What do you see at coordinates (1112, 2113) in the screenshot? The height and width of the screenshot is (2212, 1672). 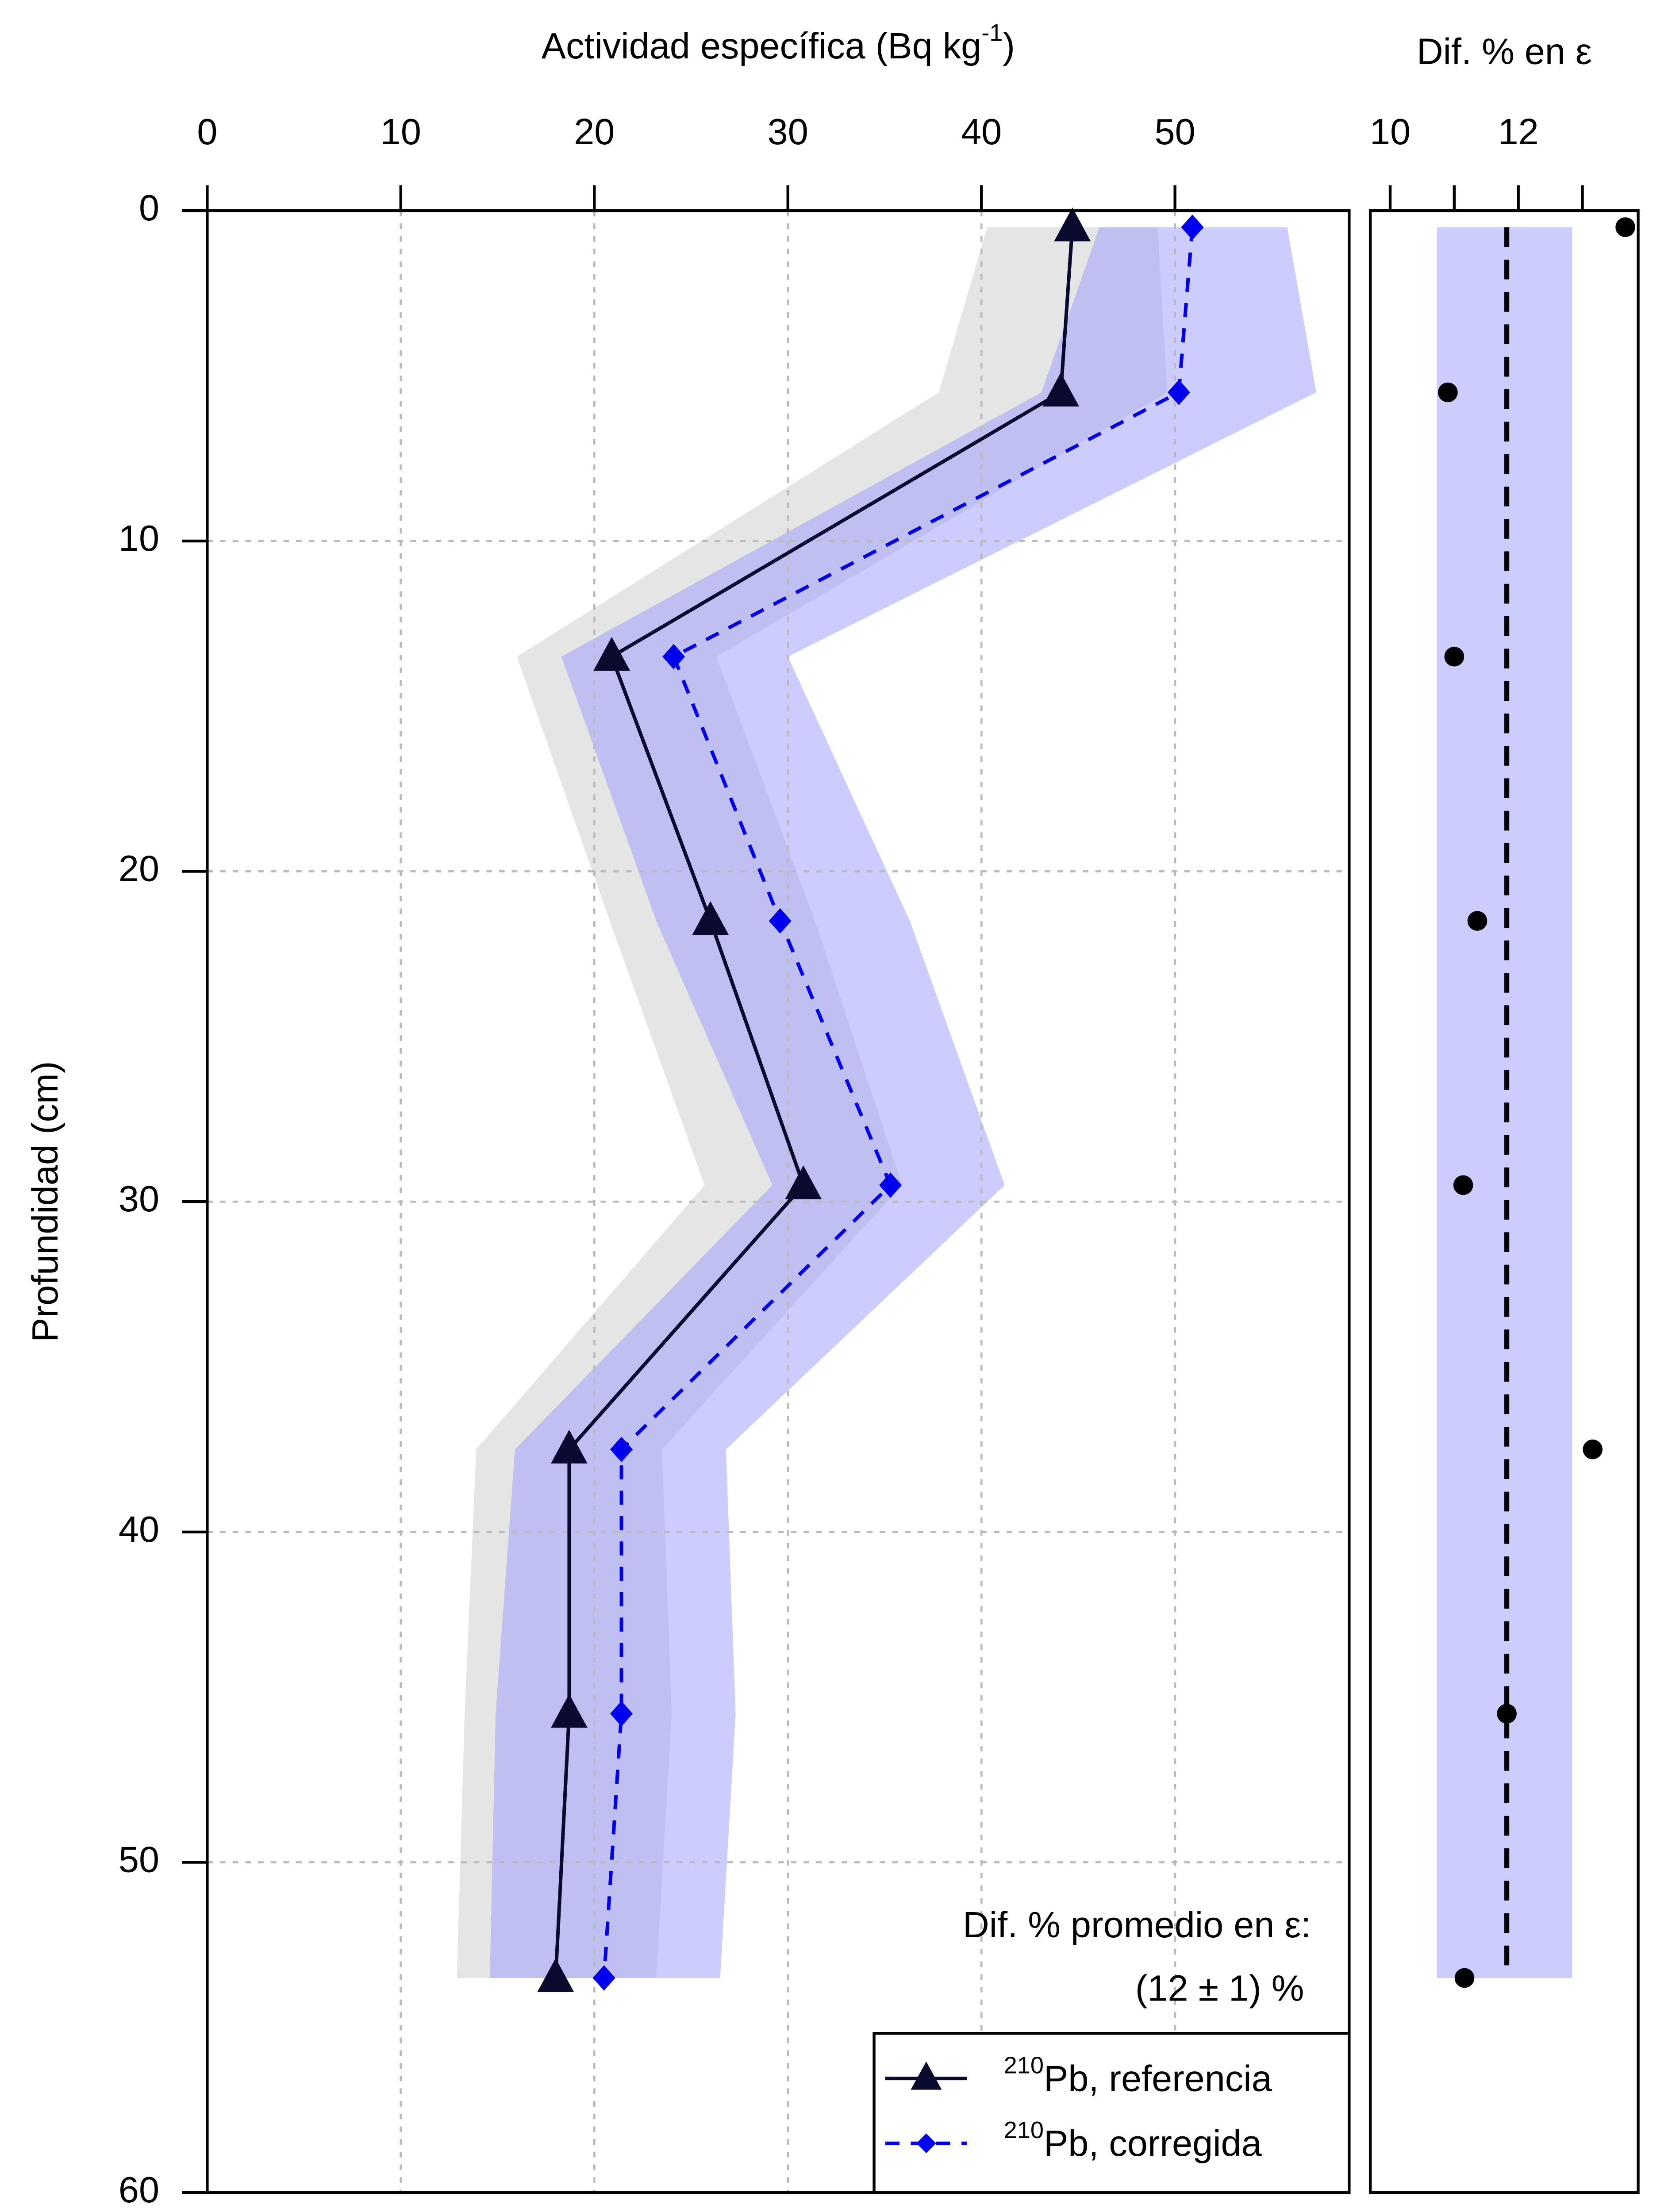 I see `legend-box` at bounding box center [1112, 2113].